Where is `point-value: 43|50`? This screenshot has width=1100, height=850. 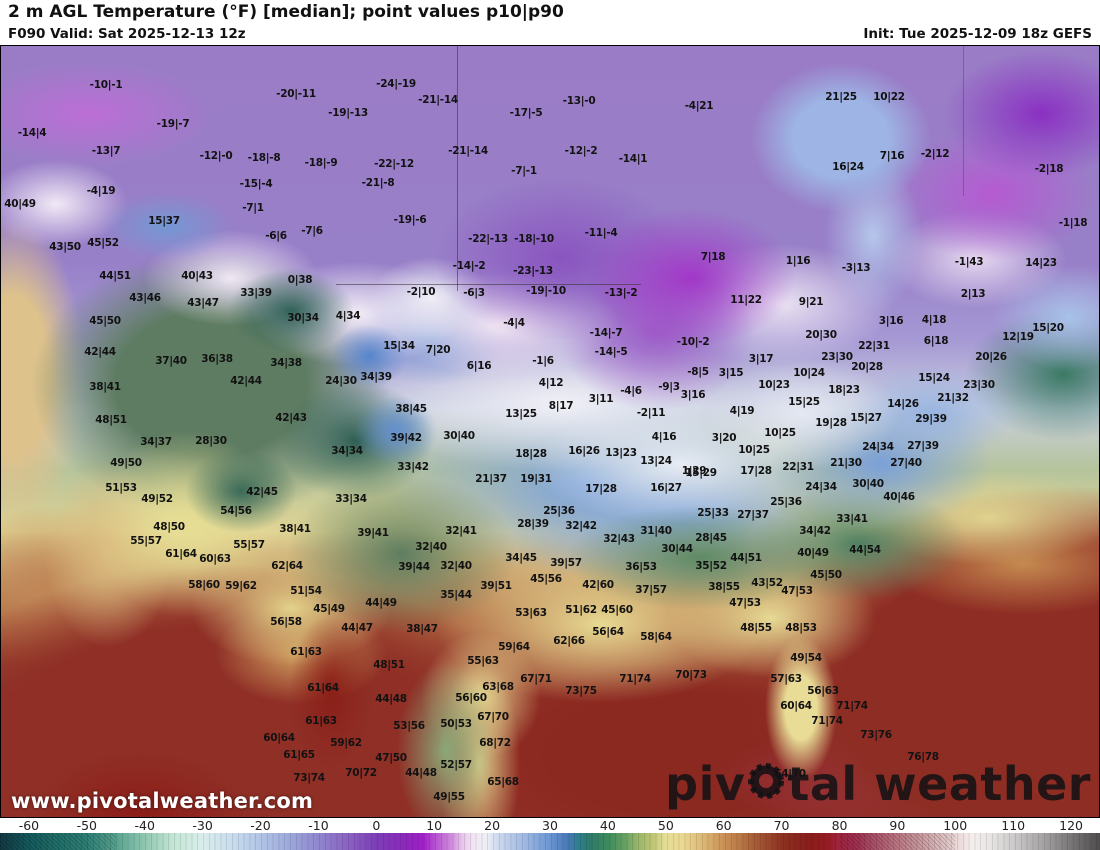 point-value: 43|50 is located at coordinates (65, 246).